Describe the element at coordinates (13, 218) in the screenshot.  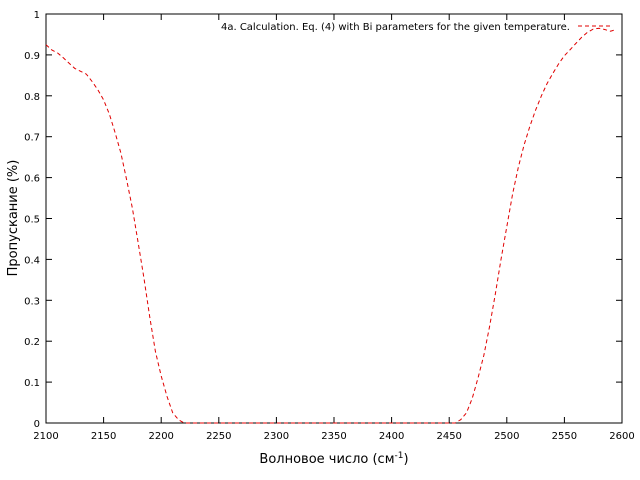
I see `y-axis-label: Пропускание (%)` at that location.